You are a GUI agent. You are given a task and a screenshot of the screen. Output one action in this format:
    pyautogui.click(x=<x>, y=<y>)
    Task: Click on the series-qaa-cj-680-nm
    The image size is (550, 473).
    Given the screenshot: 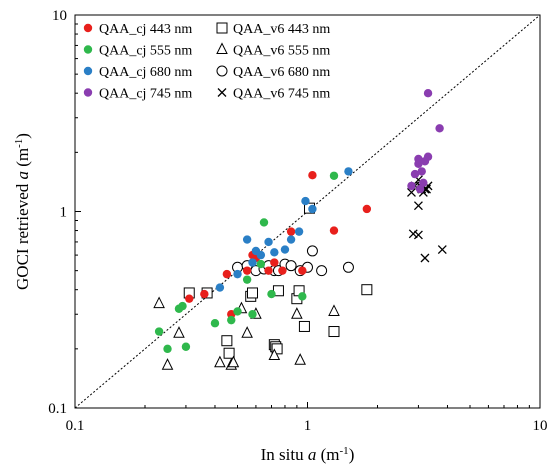 What is the action you would take?
    pyautogui.click(x=284, y=229)
    